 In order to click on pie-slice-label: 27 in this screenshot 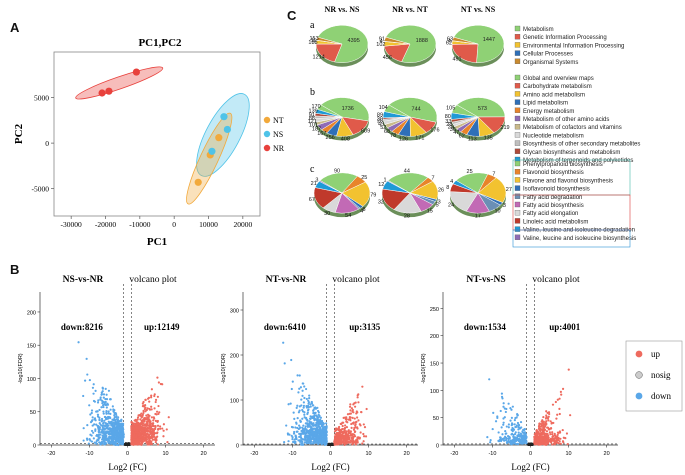, I will do `click(509, 190)`.